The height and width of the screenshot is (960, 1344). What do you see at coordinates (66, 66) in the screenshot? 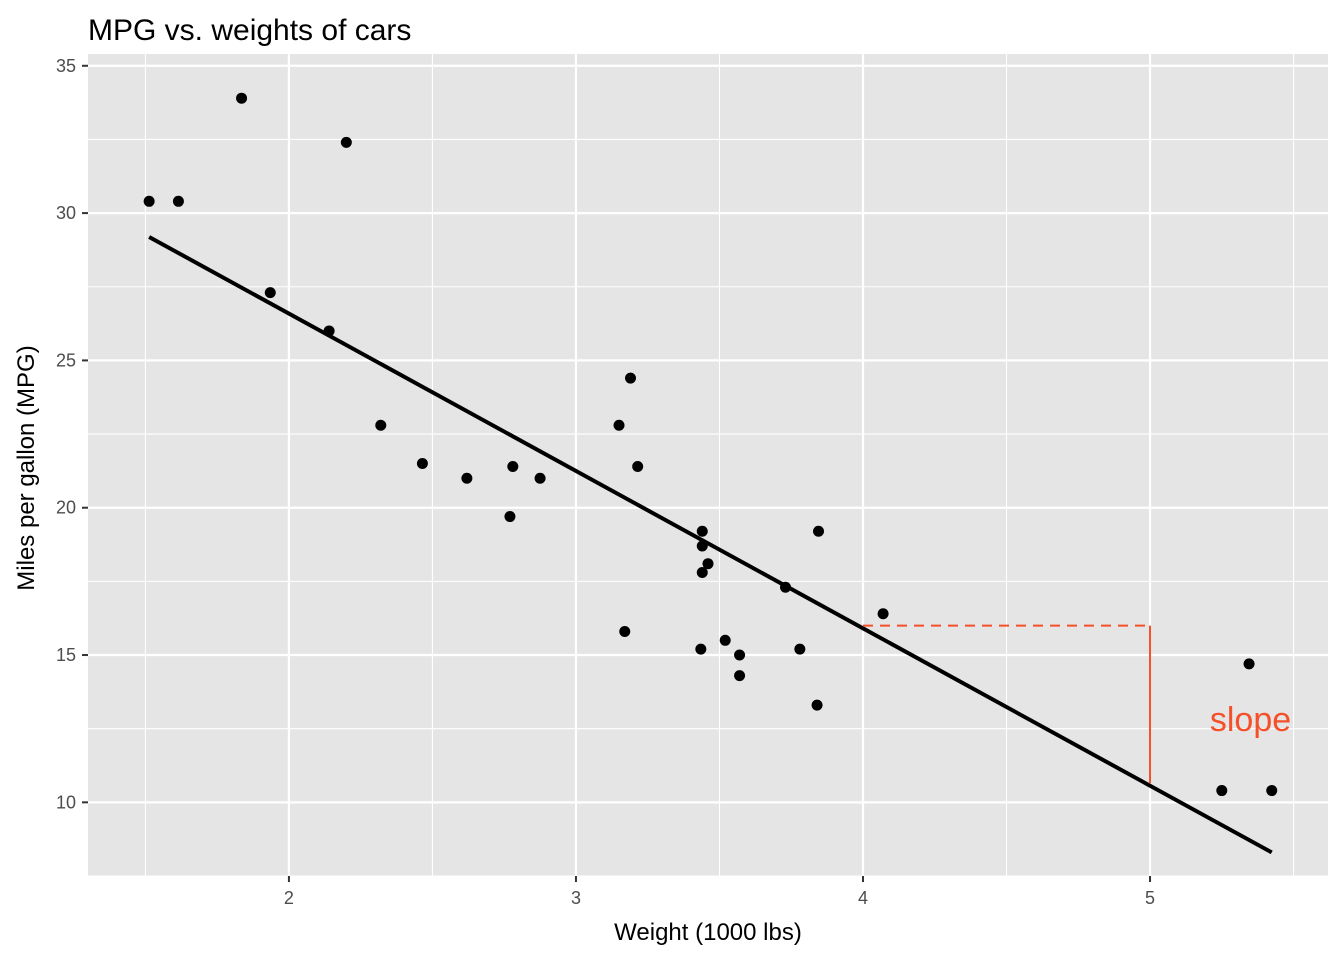
I see `y-tick-label: 35` at bounding box center [66, 66].